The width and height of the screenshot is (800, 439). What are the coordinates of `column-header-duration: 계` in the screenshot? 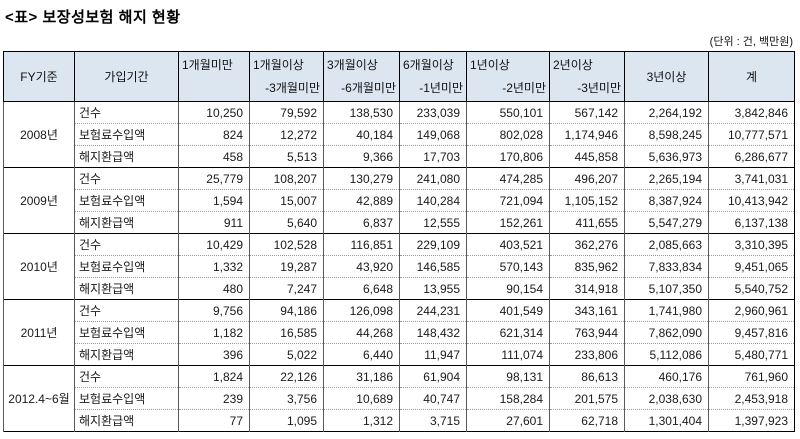 It's located at (751, 76).